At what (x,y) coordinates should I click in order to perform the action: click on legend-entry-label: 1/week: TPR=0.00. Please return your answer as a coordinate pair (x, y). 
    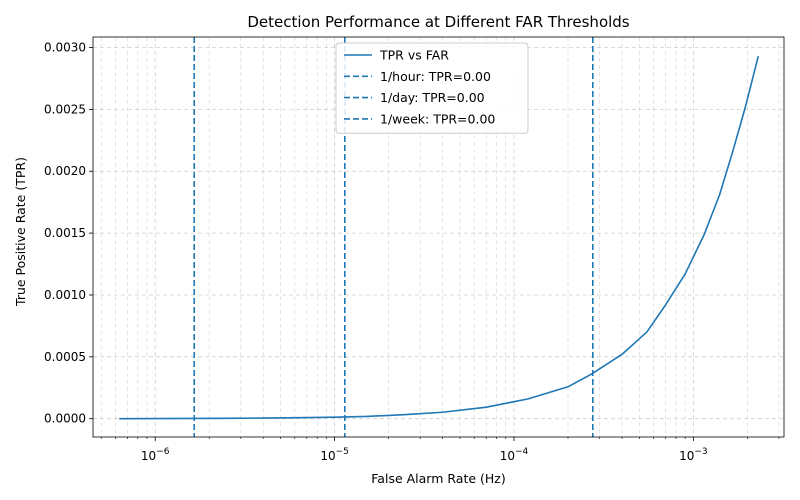
    Looking at the image, I should click on (437, 118).